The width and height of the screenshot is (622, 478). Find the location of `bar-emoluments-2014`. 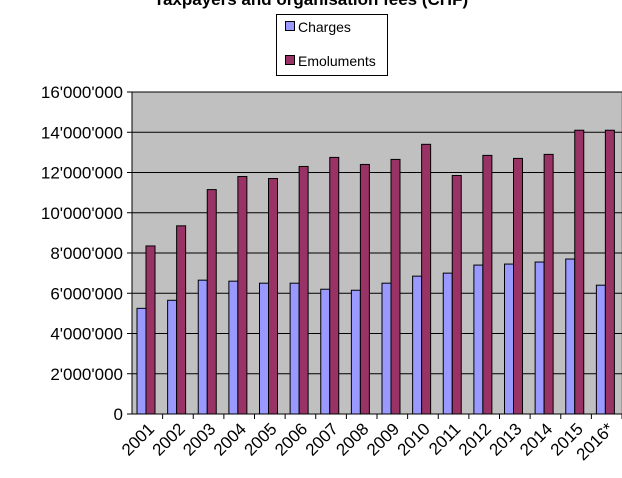

bar-emoluments-2014 is located at coordinates (548, 284).